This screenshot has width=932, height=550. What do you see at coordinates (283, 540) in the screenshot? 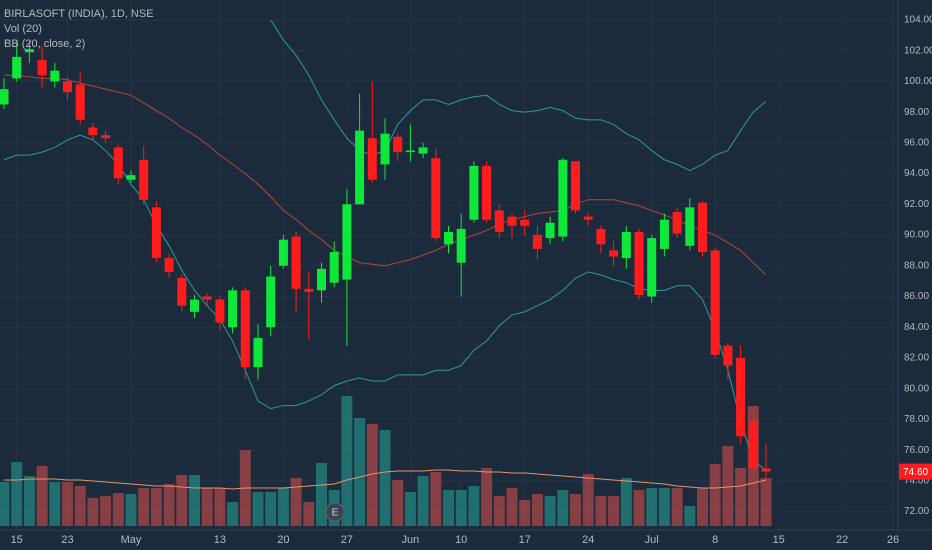
I see `x-tick-label: 20` at bounding box center [283, 540].